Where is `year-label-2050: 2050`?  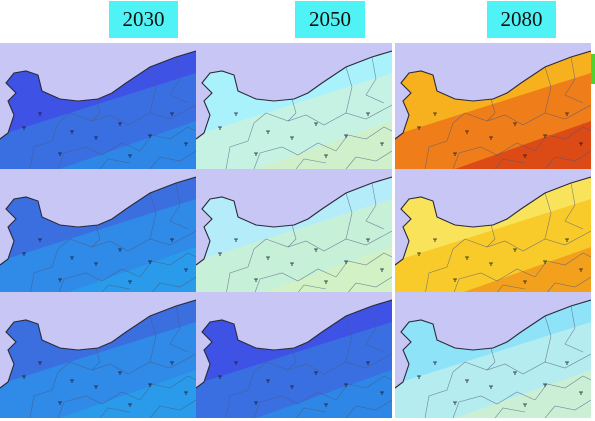
year-label-2050: 2050 is located at coordinates (330, 19).